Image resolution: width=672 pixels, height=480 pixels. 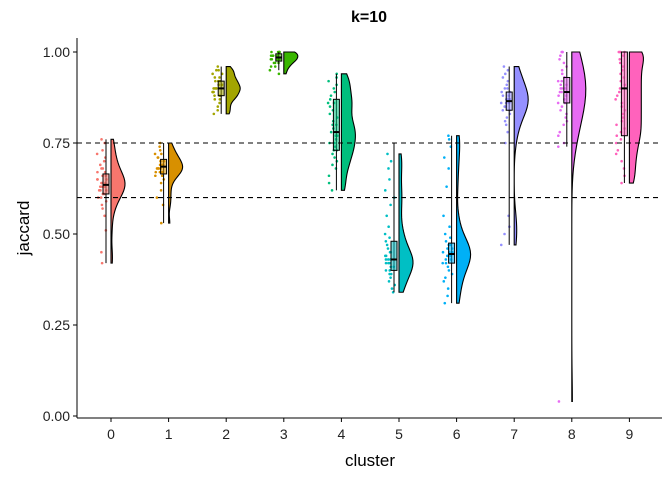 I want to click on x-tick-label: 7, so click(x=514, y=434).